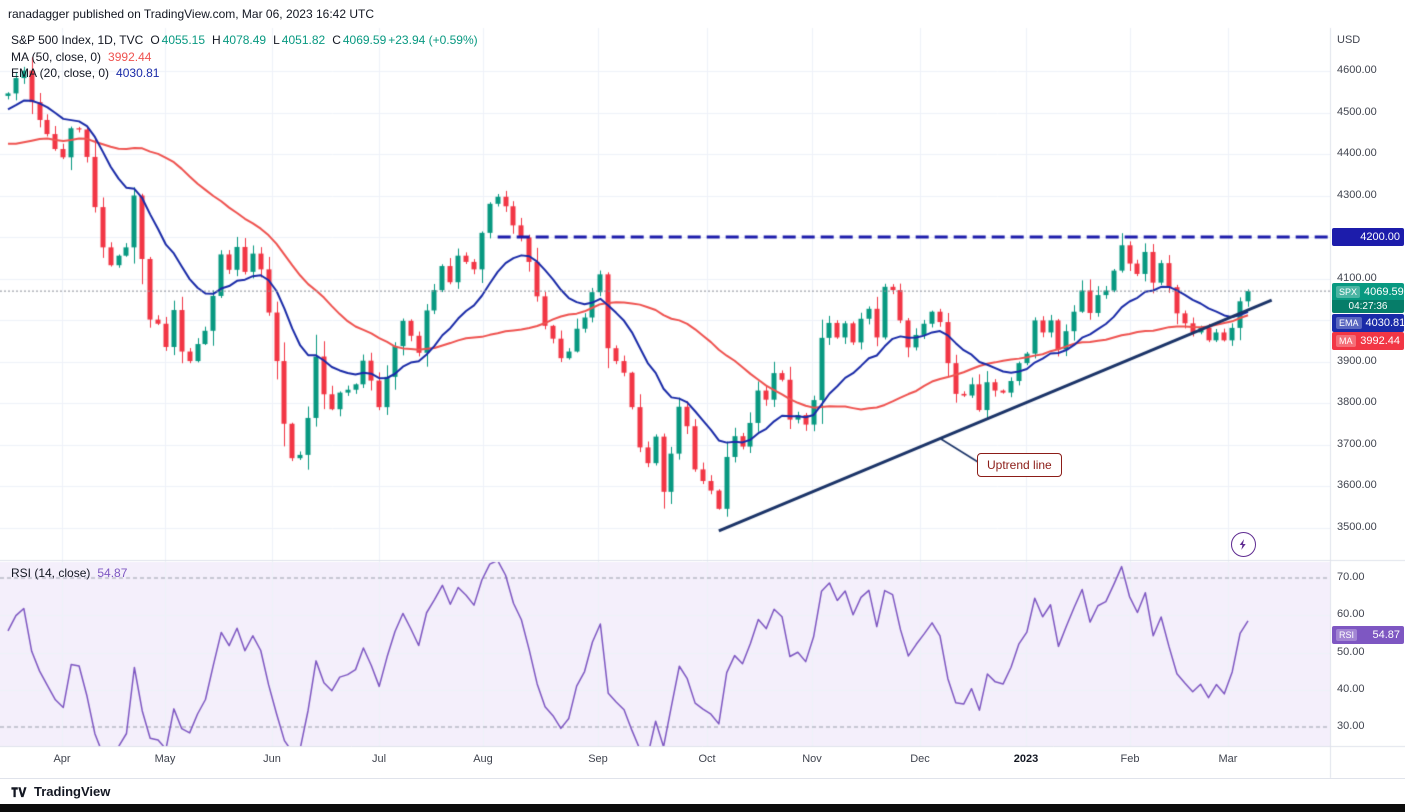  Describe the element at coordinates (130, 57) in the screenshot. I see `ma-legend-value: 3992.44` at that location.